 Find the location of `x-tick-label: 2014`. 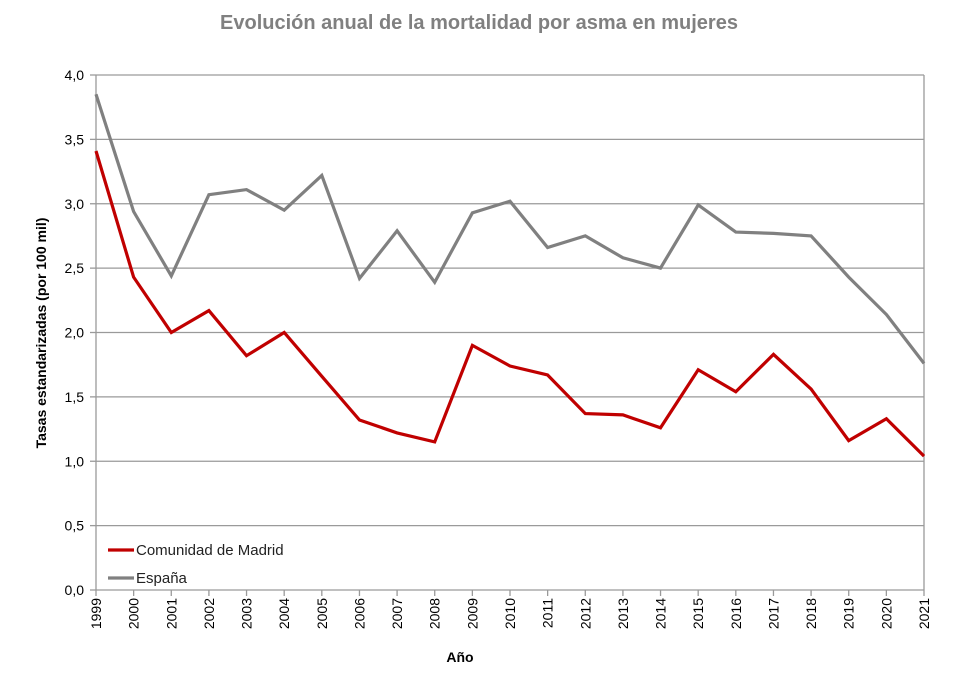

x-tick-label: 2014 is located at coordinates (661, 613).